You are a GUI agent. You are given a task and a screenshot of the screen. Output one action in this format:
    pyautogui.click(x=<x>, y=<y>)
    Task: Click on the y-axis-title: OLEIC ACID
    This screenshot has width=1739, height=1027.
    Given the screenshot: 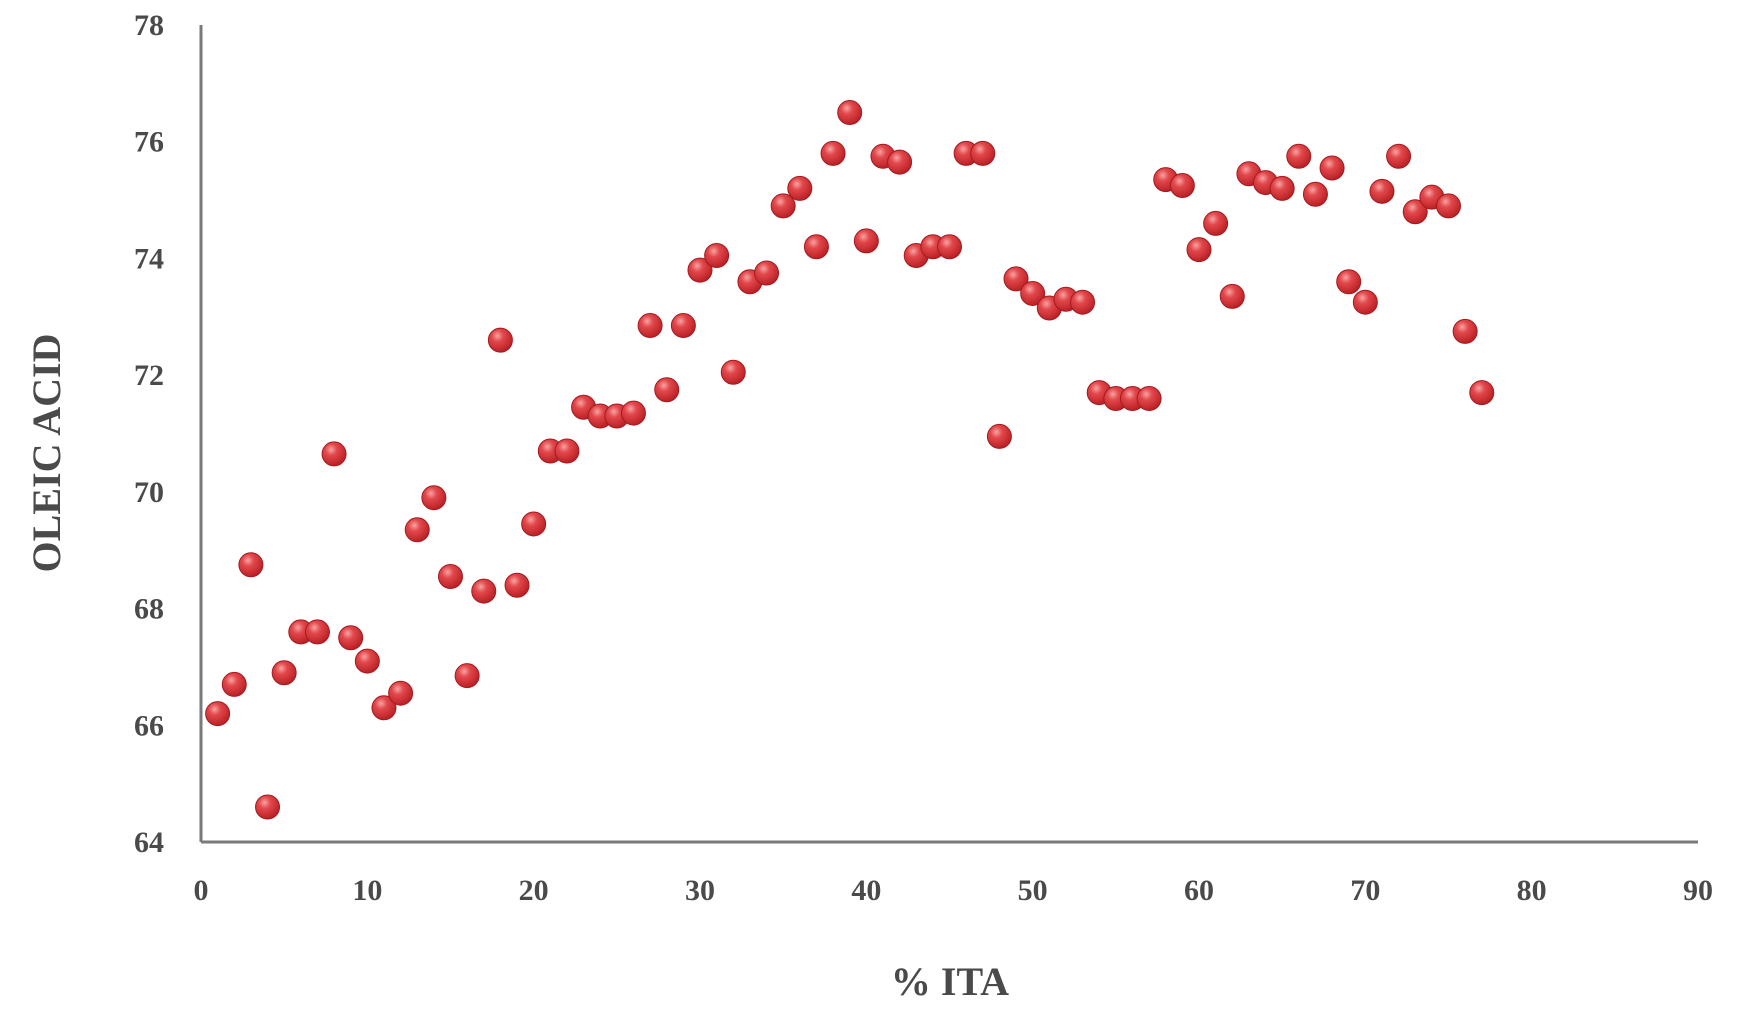 What is the action you would take?
    pyautogui.click(x=46, y=453)
    